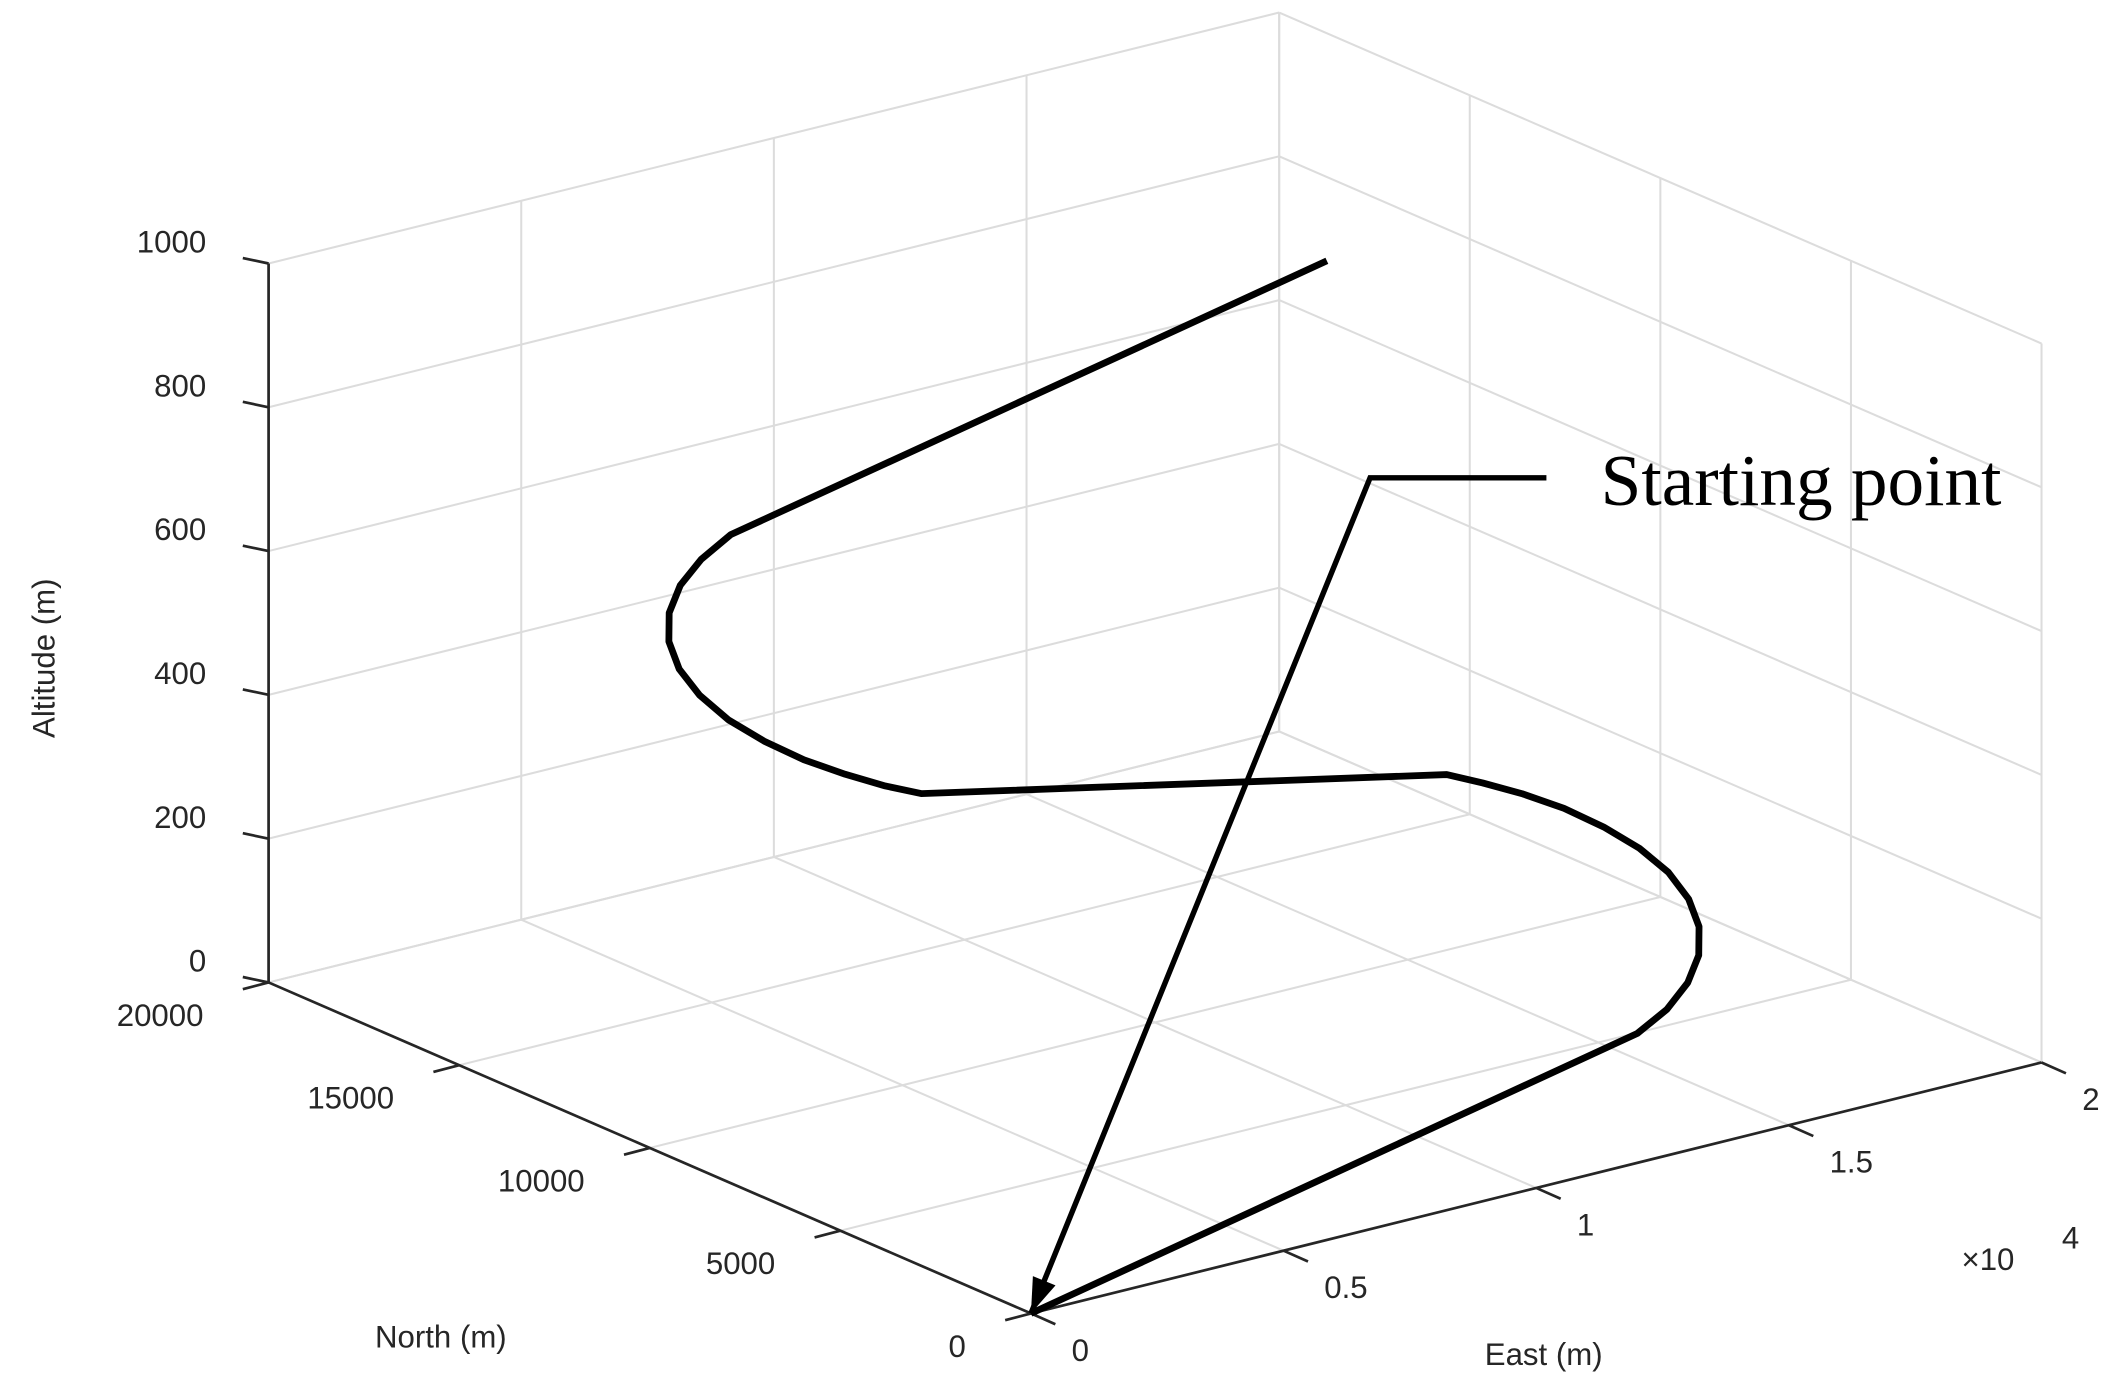 This screenshot has height=1387, width=2127. What do you see at coordinates (2070, 1237) in the screenshot?
I see `x-exponent-power: 4` at bounding box center [2070, 1237].